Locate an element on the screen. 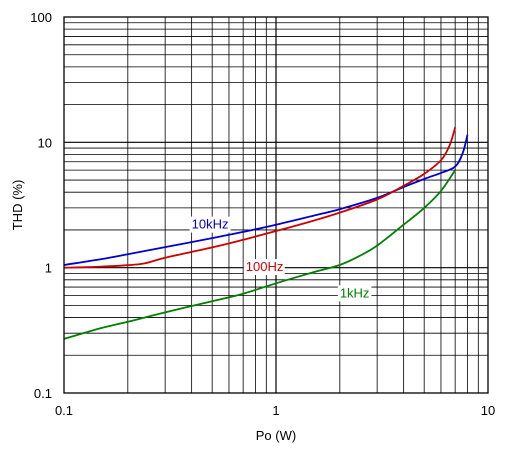 The height and width of the screenshot is (453, 505). y-tick-label: 1 is located at coordinates (48, 268).